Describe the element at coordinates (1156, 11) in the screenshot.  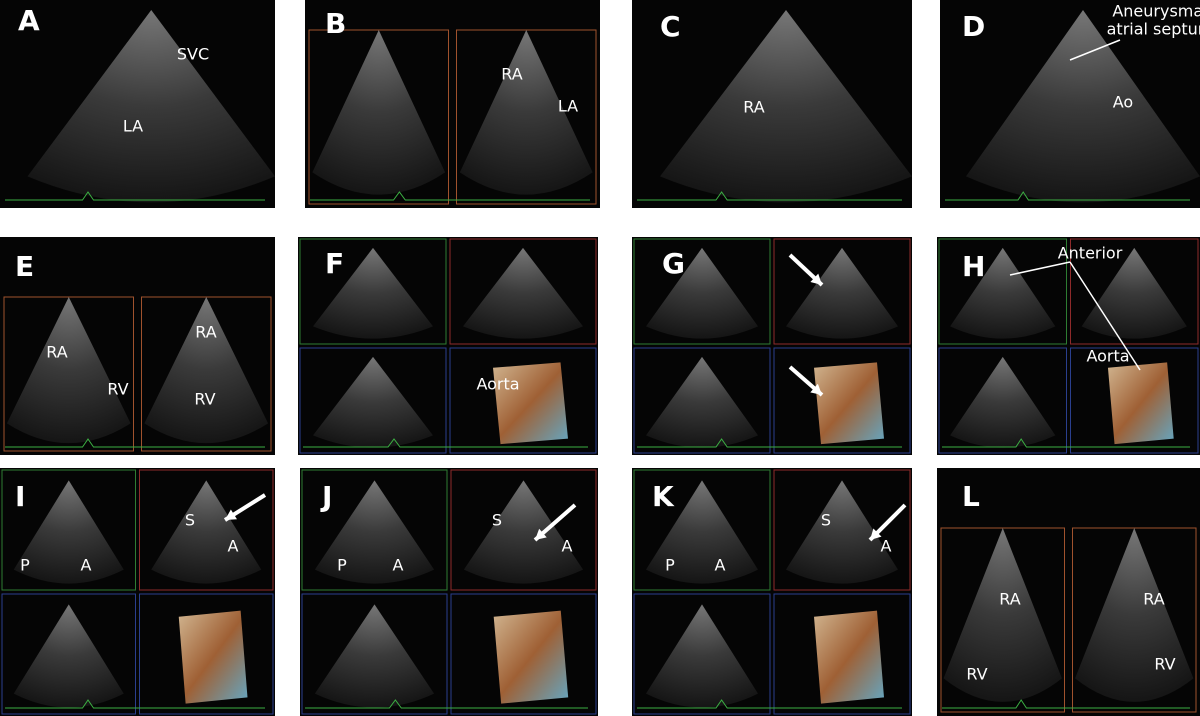
I see `anatomy-label: Aneurysmal` at that location.